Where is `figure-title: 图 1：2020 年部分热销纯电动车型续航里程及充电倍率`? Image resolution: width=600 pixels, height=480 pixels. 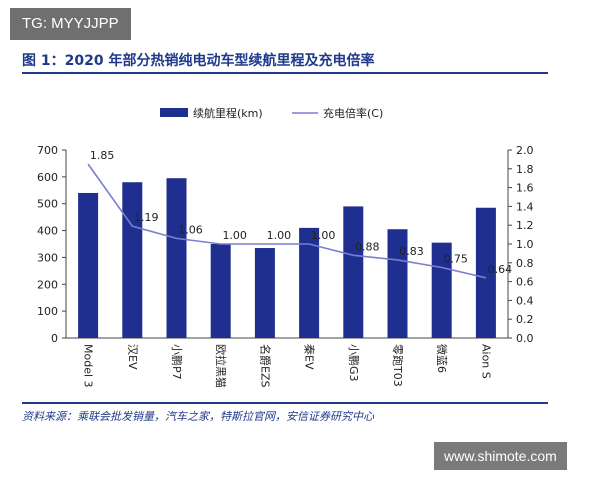 figure-title: 图 1：2020 年部分热销纯电动车型续航里程及充电倍率 is located at coordinates (198, 61).